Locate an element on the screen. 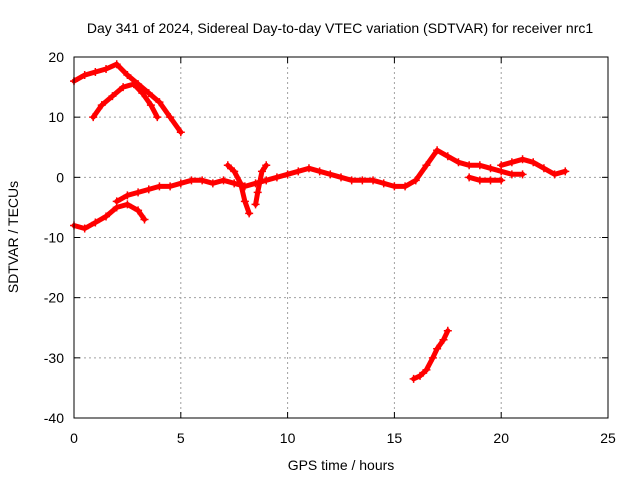  x-tick-label: 5 is located at coordinates (181, 438).